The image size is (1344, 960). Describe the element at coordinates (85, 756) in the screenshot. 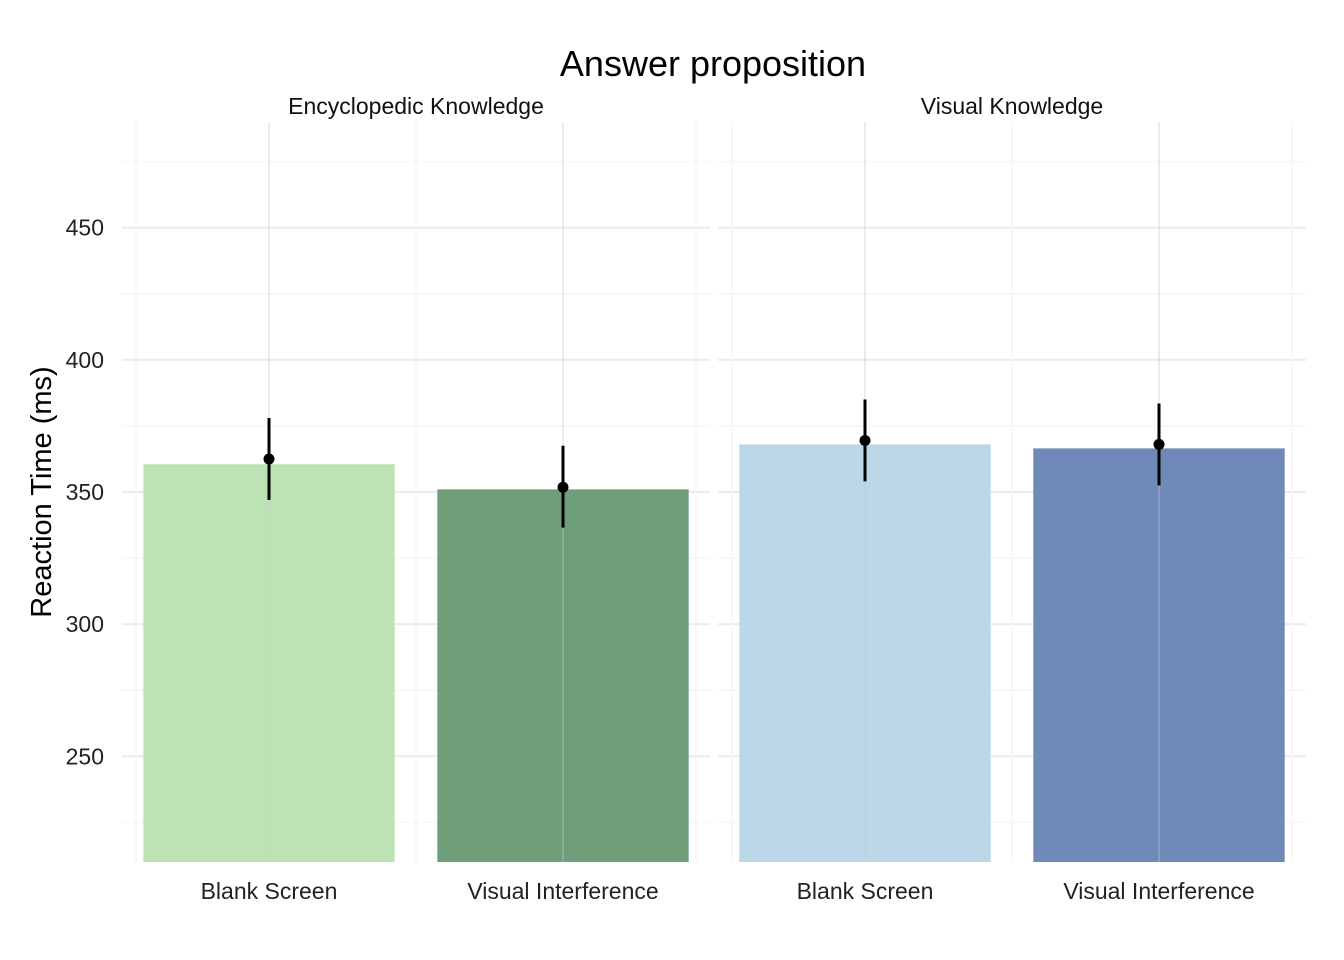

I see `y-tick-label: 250` at that location.